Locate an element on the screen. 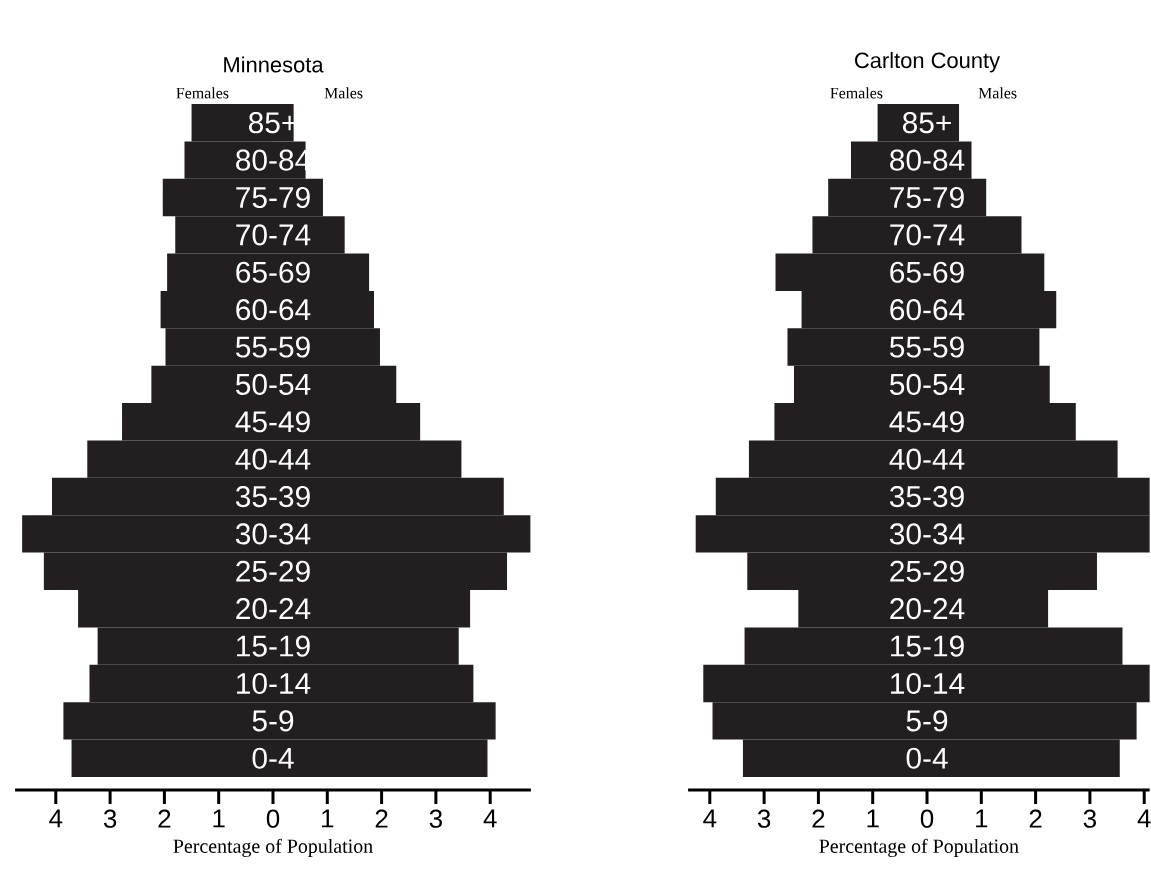 This screenshot has height=877, width=1151. chart-title: Minnesota is located at coordinates (274, 64).